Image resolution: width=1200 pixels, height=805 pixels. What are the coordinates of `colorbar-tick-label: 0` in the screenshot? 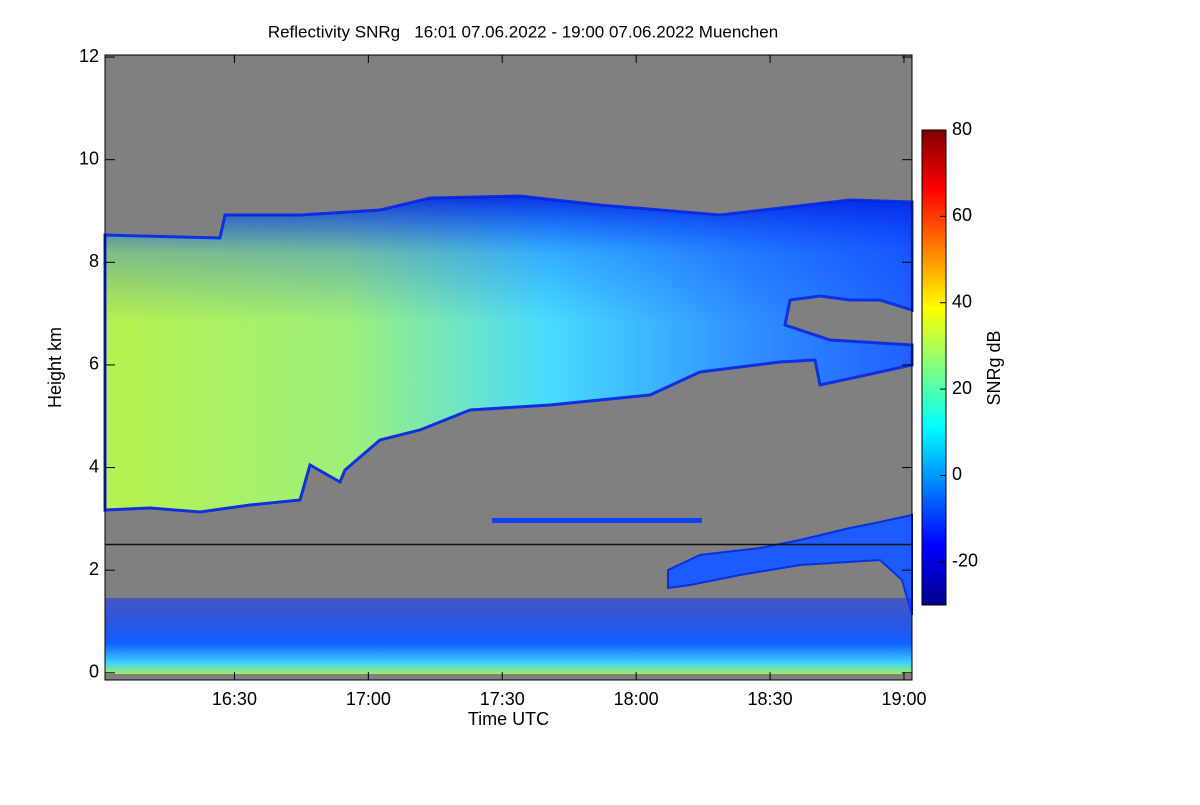 It's located at (957, 474).